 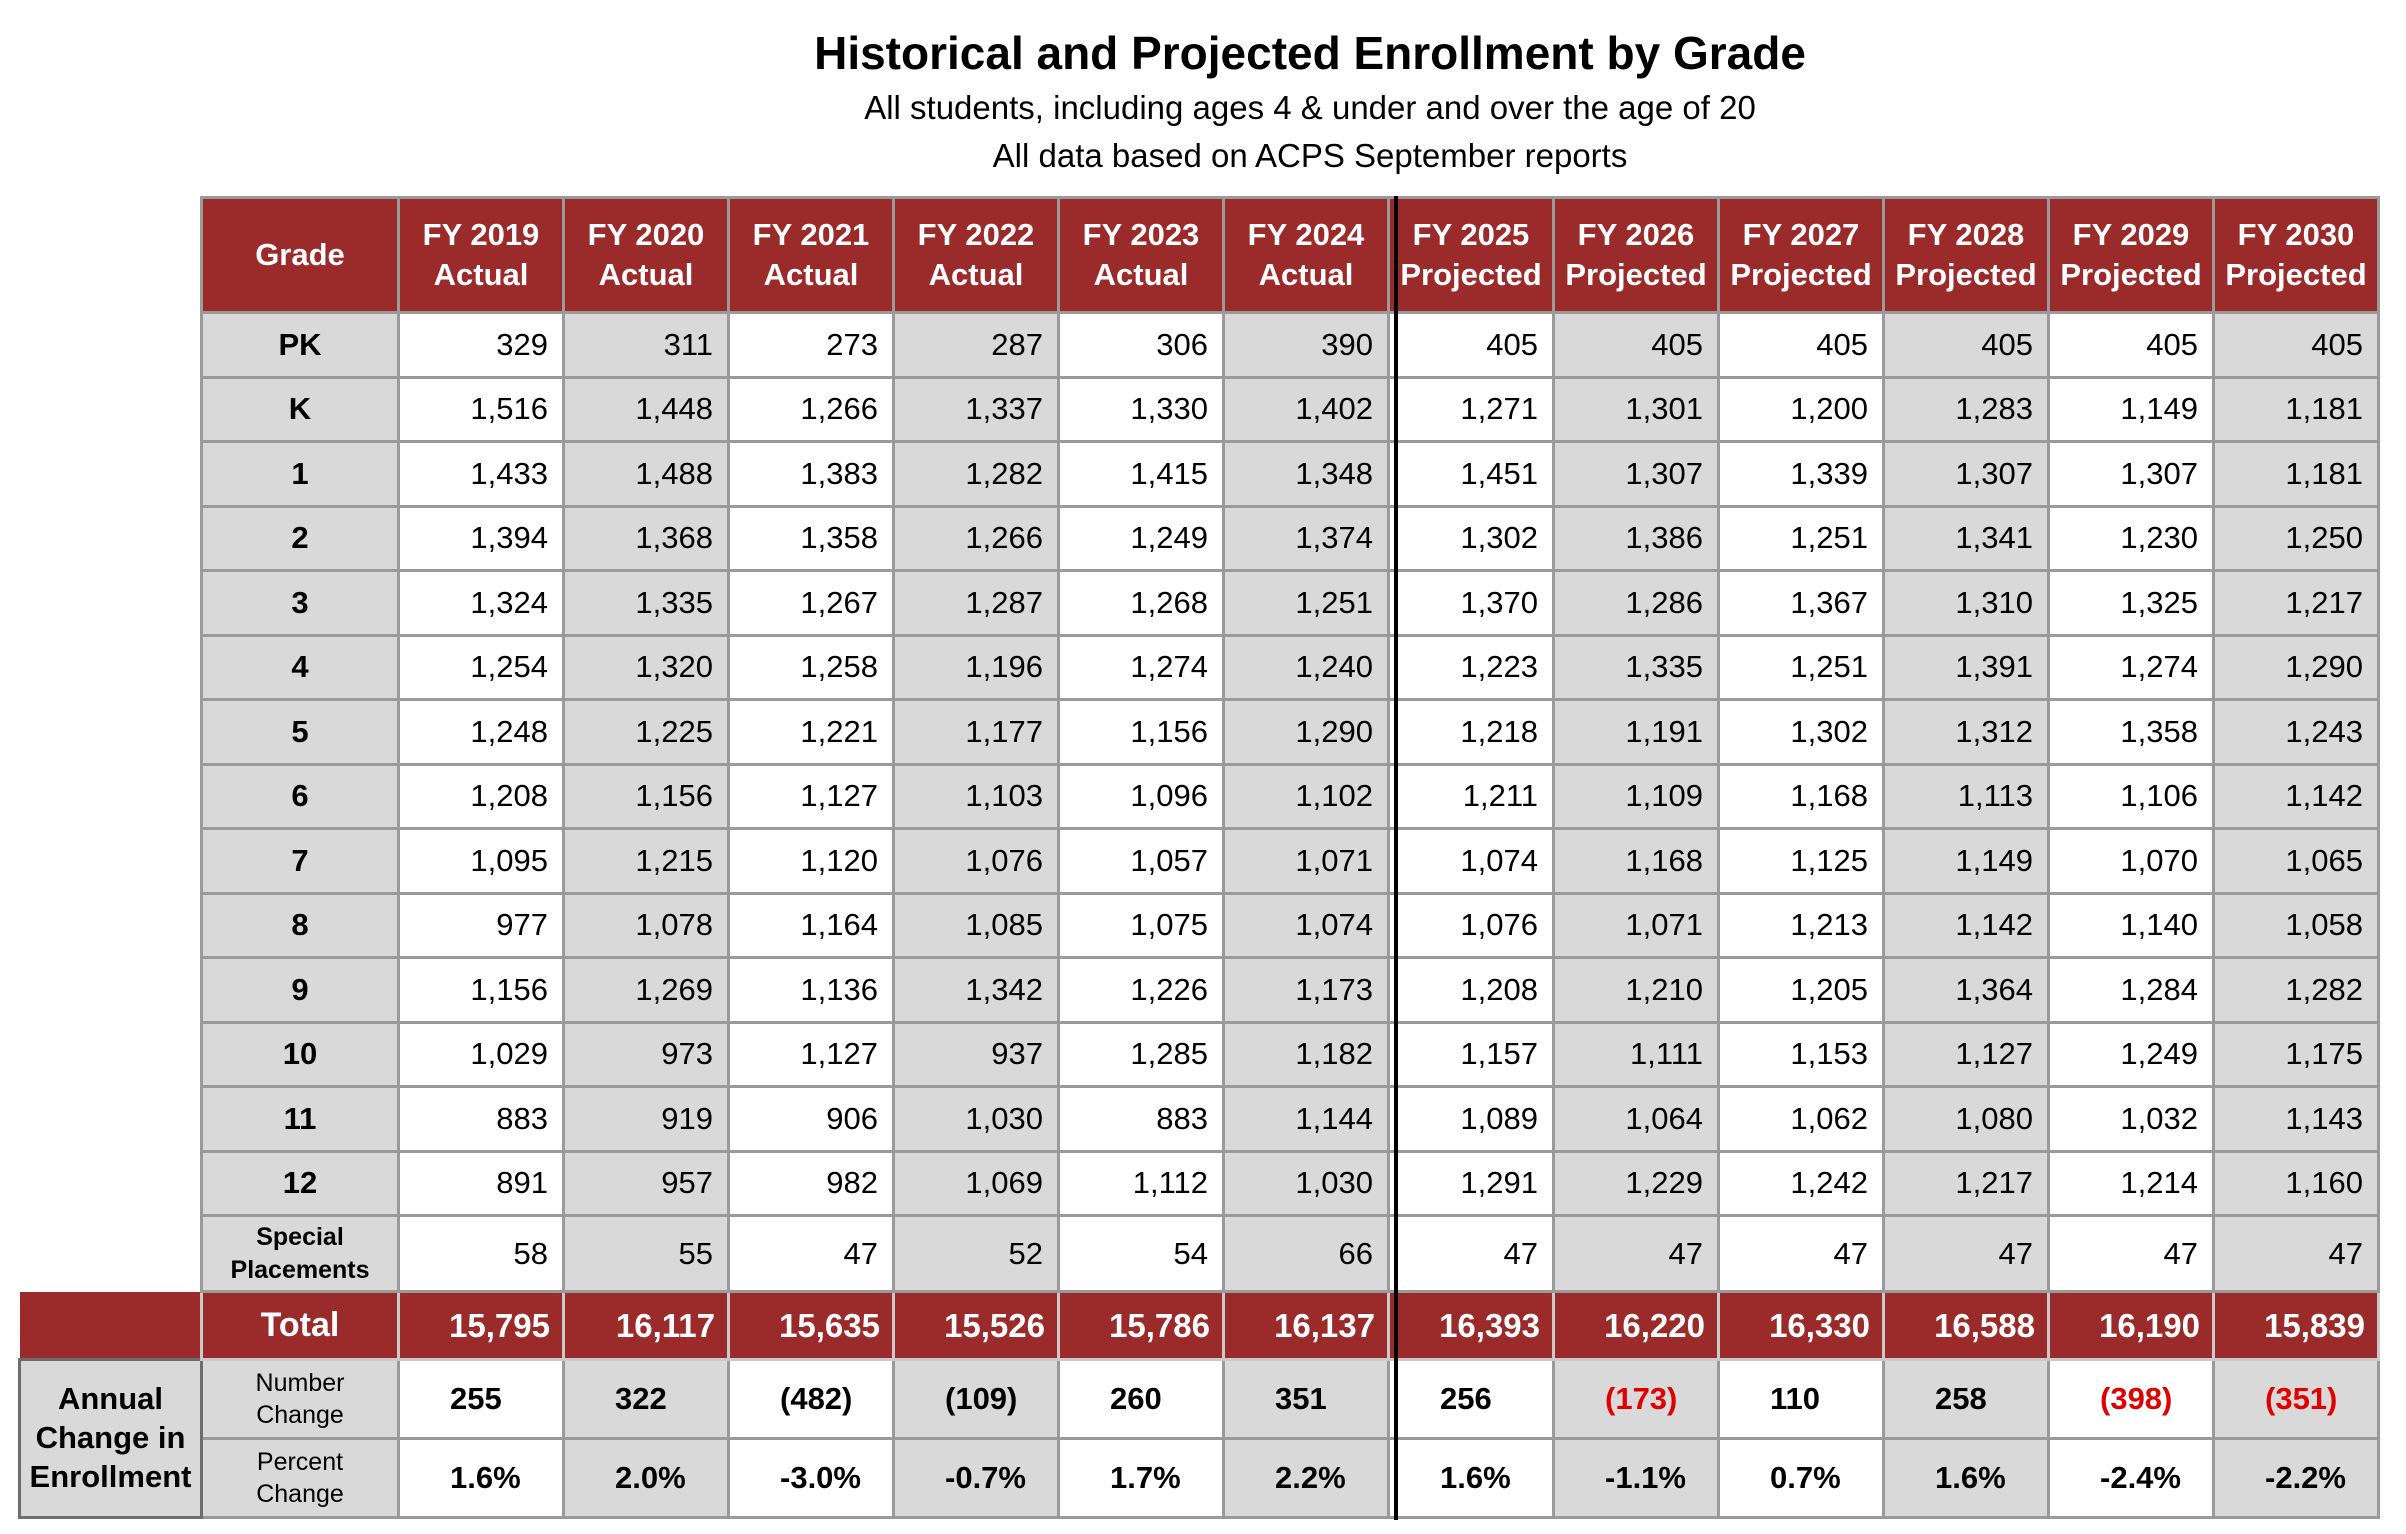 What do you see at coordinates (1141, 990) in the screenshot?
I see `enrollment-value: 1,226` at bounding box center [1141, 990].